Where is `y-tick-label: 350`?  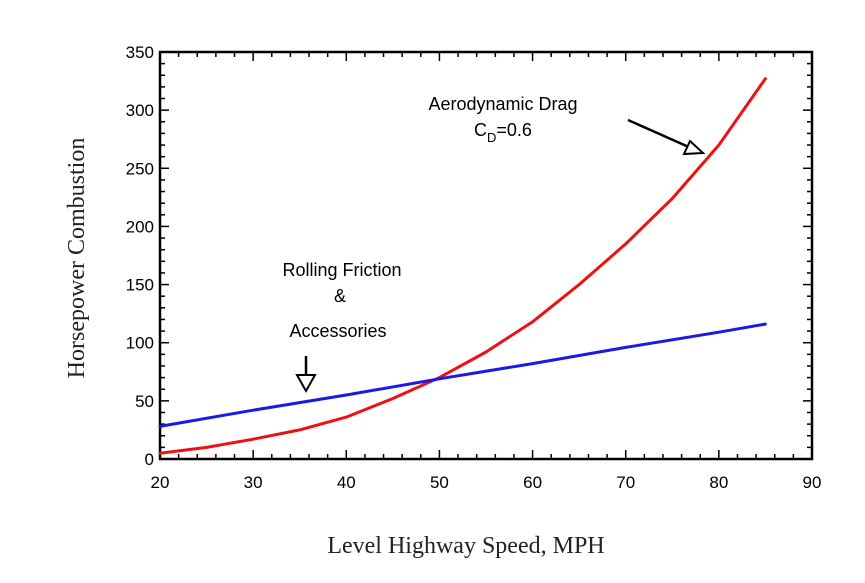
y-tick-label: 350 is located at coordinates (140, 52).